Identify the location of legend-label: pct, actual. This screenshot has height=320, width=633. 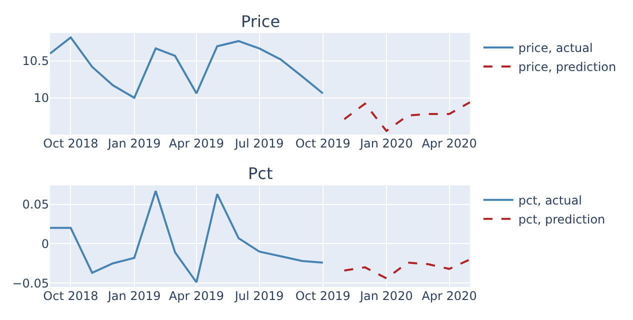
(550, 201).